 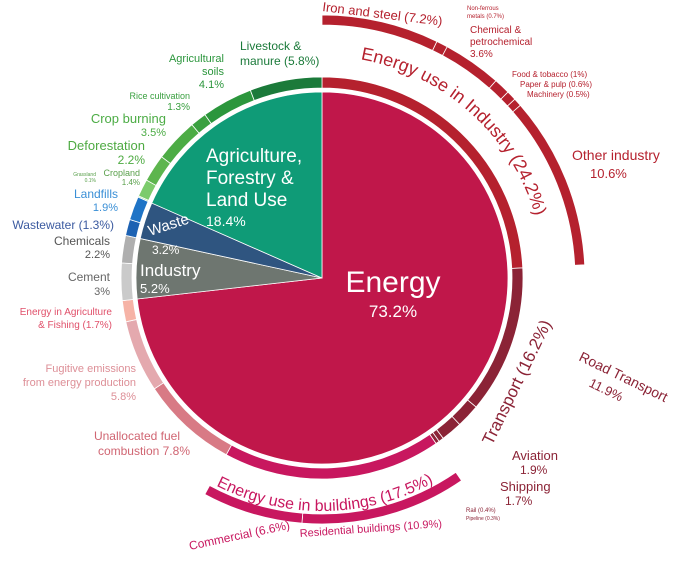 I want to click on label-food: Food & tobacco (1%), so click(x=549, y=74).